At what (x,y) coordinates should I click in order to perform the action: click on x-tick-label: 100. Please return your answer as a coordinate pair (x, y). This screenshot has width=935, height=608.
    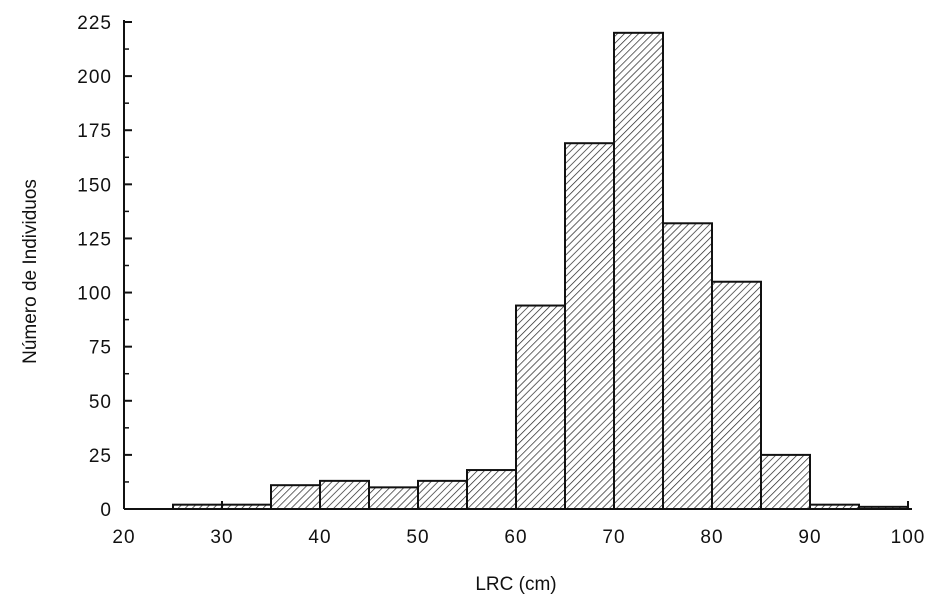
    Looking at the image, I should click on (908, 537).